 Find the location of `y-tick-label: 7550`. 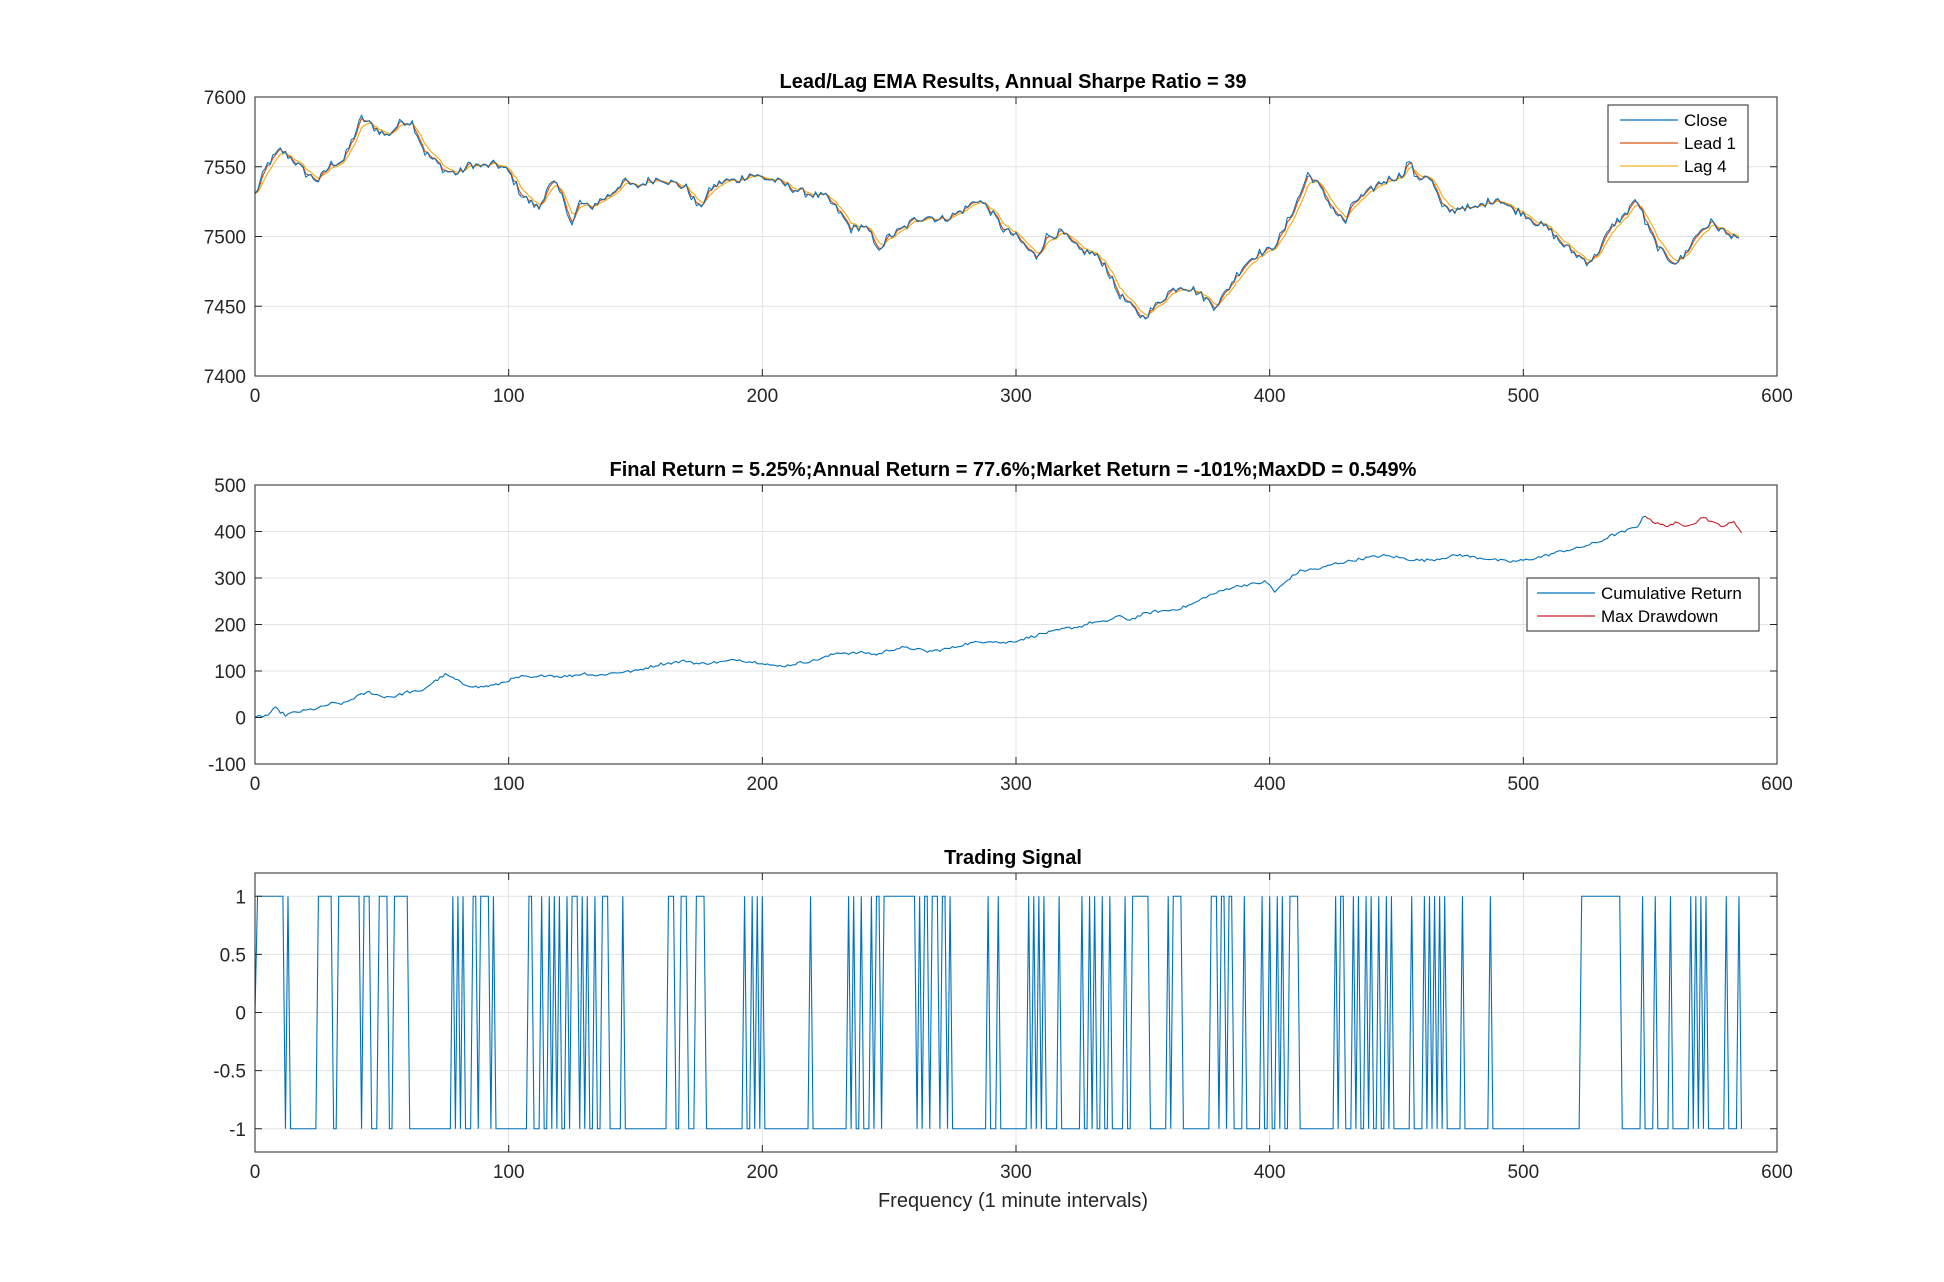

y-tick-label: 7550 is located at coordinates (225, 168).